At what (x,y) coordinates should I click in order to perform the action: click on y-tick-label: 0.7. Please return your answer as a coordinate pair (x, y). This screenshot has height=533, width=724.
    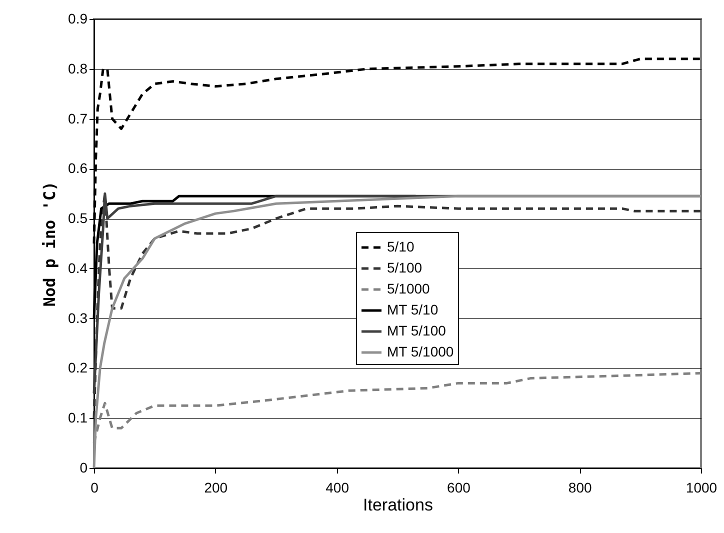
    Looking at the image, I should click on (78, 118).